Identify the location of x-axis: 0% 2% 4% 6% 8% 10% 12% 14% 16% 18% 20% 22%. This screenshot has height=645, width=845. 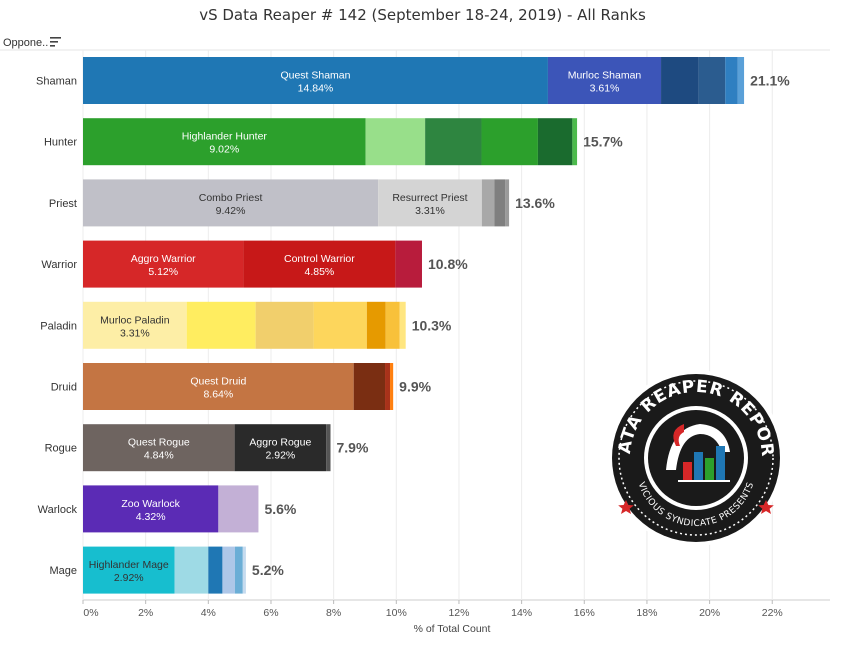
(432, 609).